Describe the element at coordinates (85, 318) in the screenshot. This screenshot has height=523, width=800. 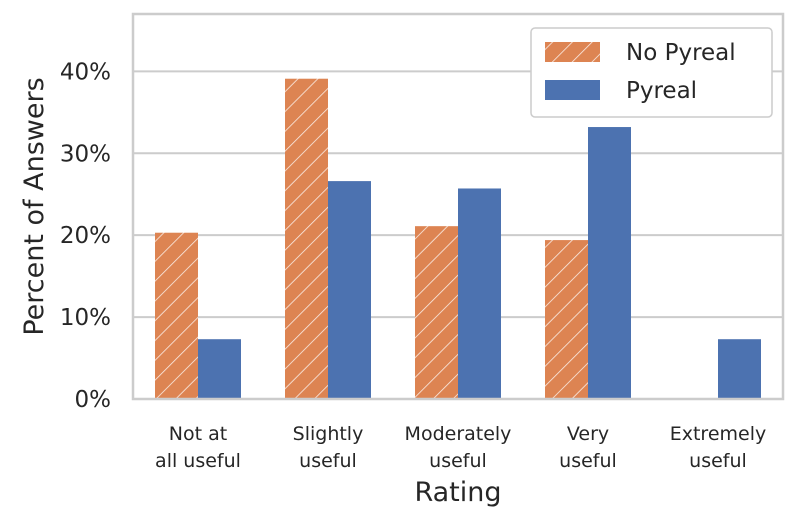
I see `y-tick-label: 10%` at that location.